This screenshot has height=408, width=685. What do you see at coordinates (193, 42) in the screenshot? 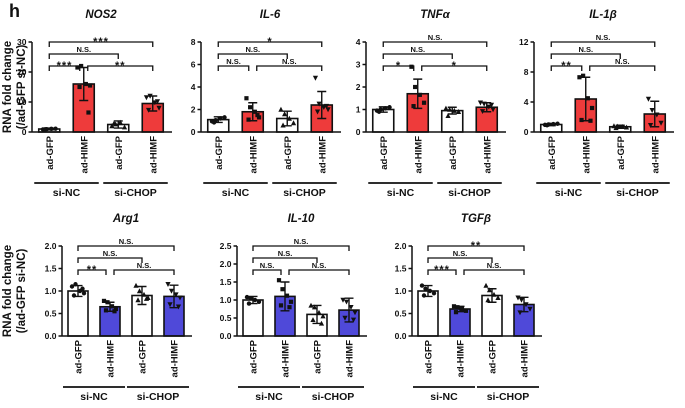
I see `y-tick-label: 8` at bounding box center [193, 42].